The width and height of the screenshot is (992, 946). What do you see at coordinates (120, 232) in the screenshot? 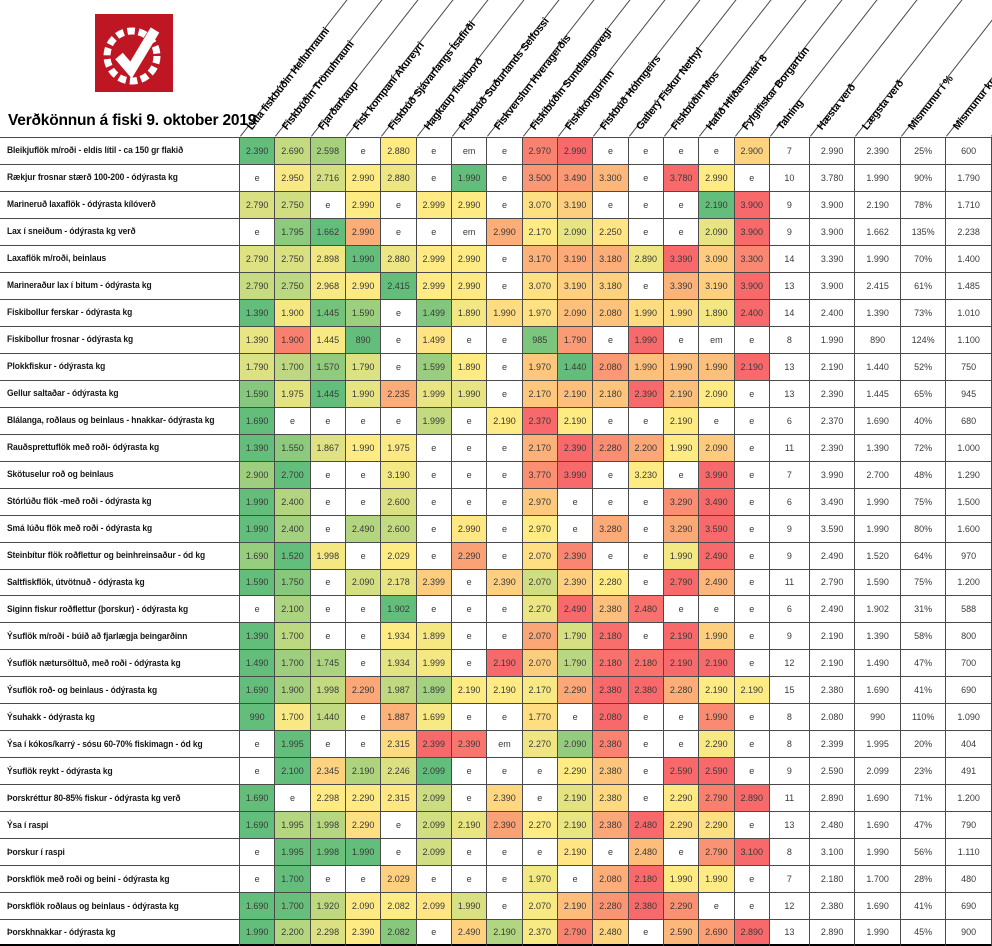
I see `row-label: Lax í sneiðum - ódýrasta kg verð` at bounding box center [120, 232].